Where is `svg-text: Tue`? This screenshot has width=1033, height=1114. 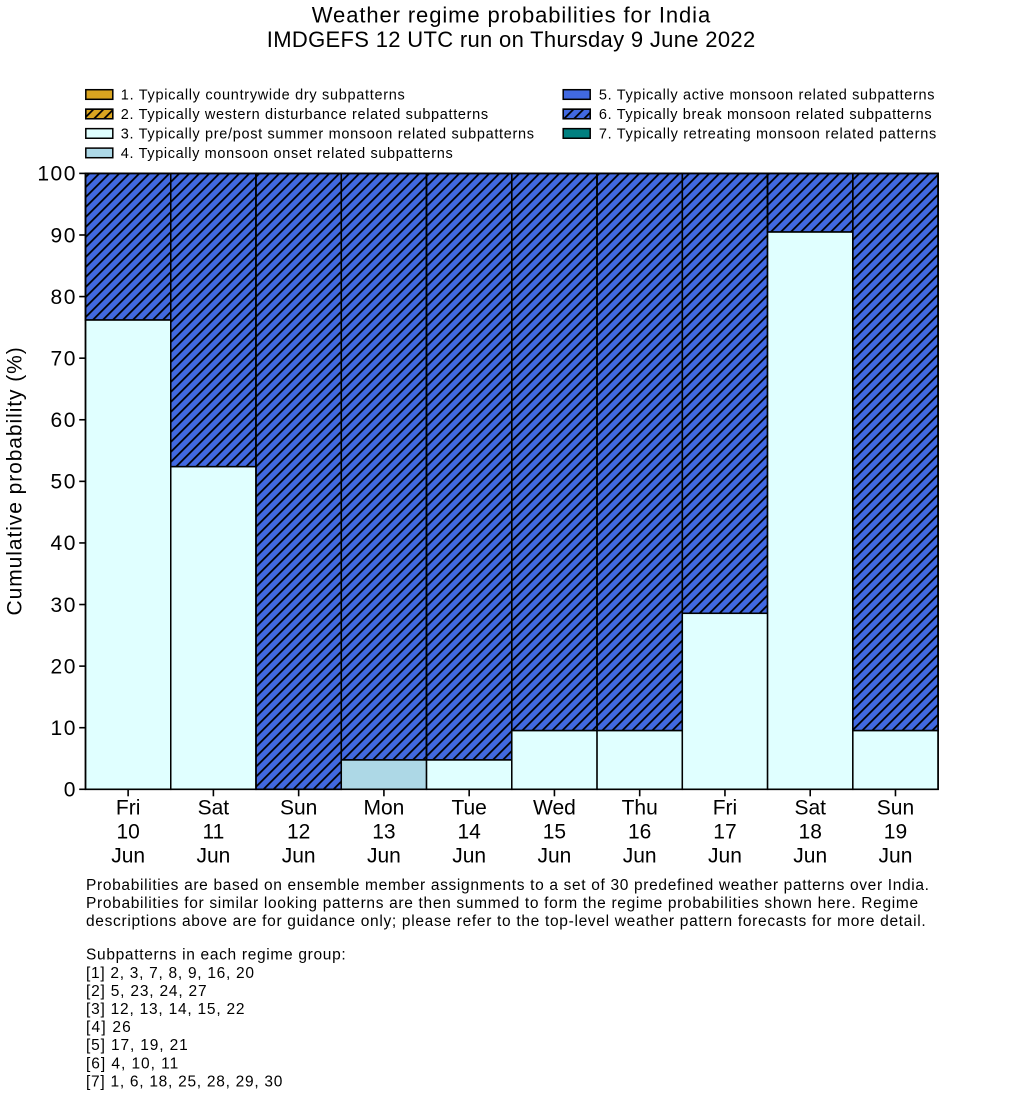
svg-text: Tue is located at coordinates (468, 807).